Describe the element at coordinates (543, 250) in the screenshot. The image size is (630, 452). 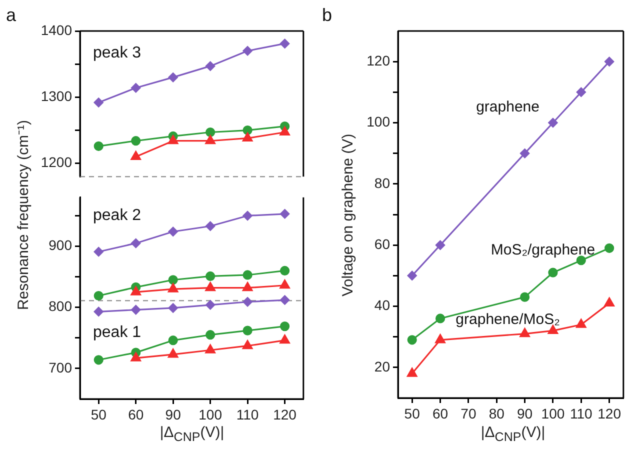
I see `series-label: MoS₂/graphene` at that location.